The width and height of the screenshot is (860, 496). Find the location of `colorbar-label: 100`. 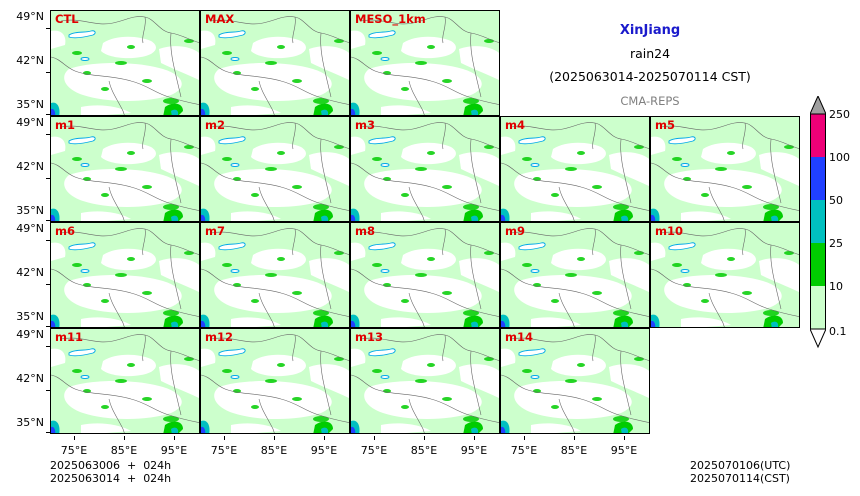

colorbar-label: 100 is located at coordinates (839, 157).